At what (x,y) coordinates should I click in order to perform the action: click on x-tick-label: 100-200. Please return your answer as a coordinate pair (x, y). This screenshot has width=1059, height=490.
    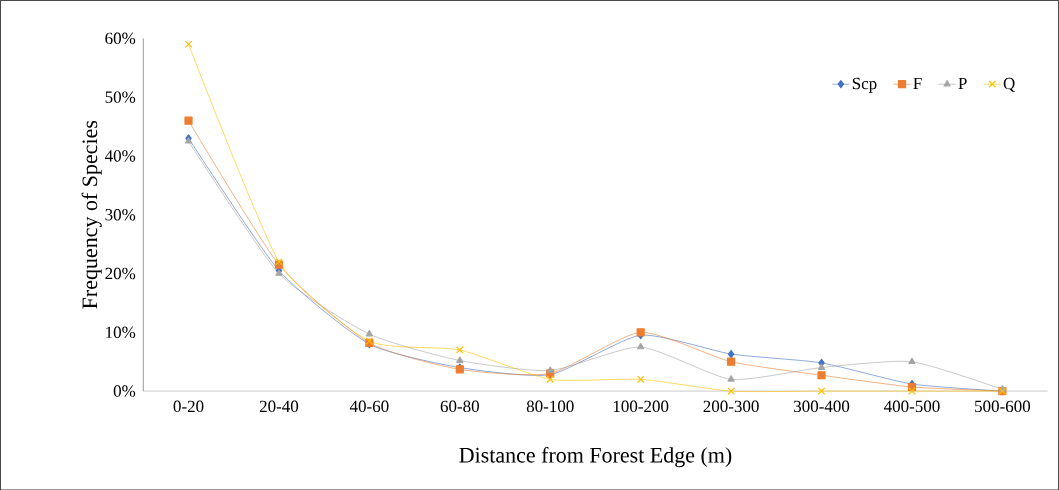
    Looking at the image, I should click on (641, 406).